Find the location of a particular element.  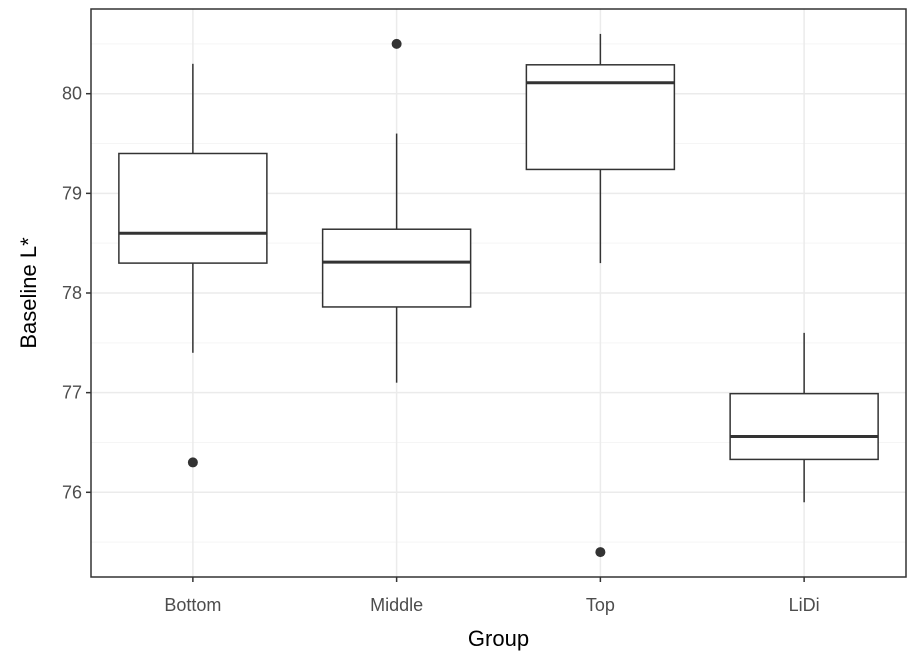

x-axis: Bottom Middle Top LiDi is located at coordinates (492, 596).